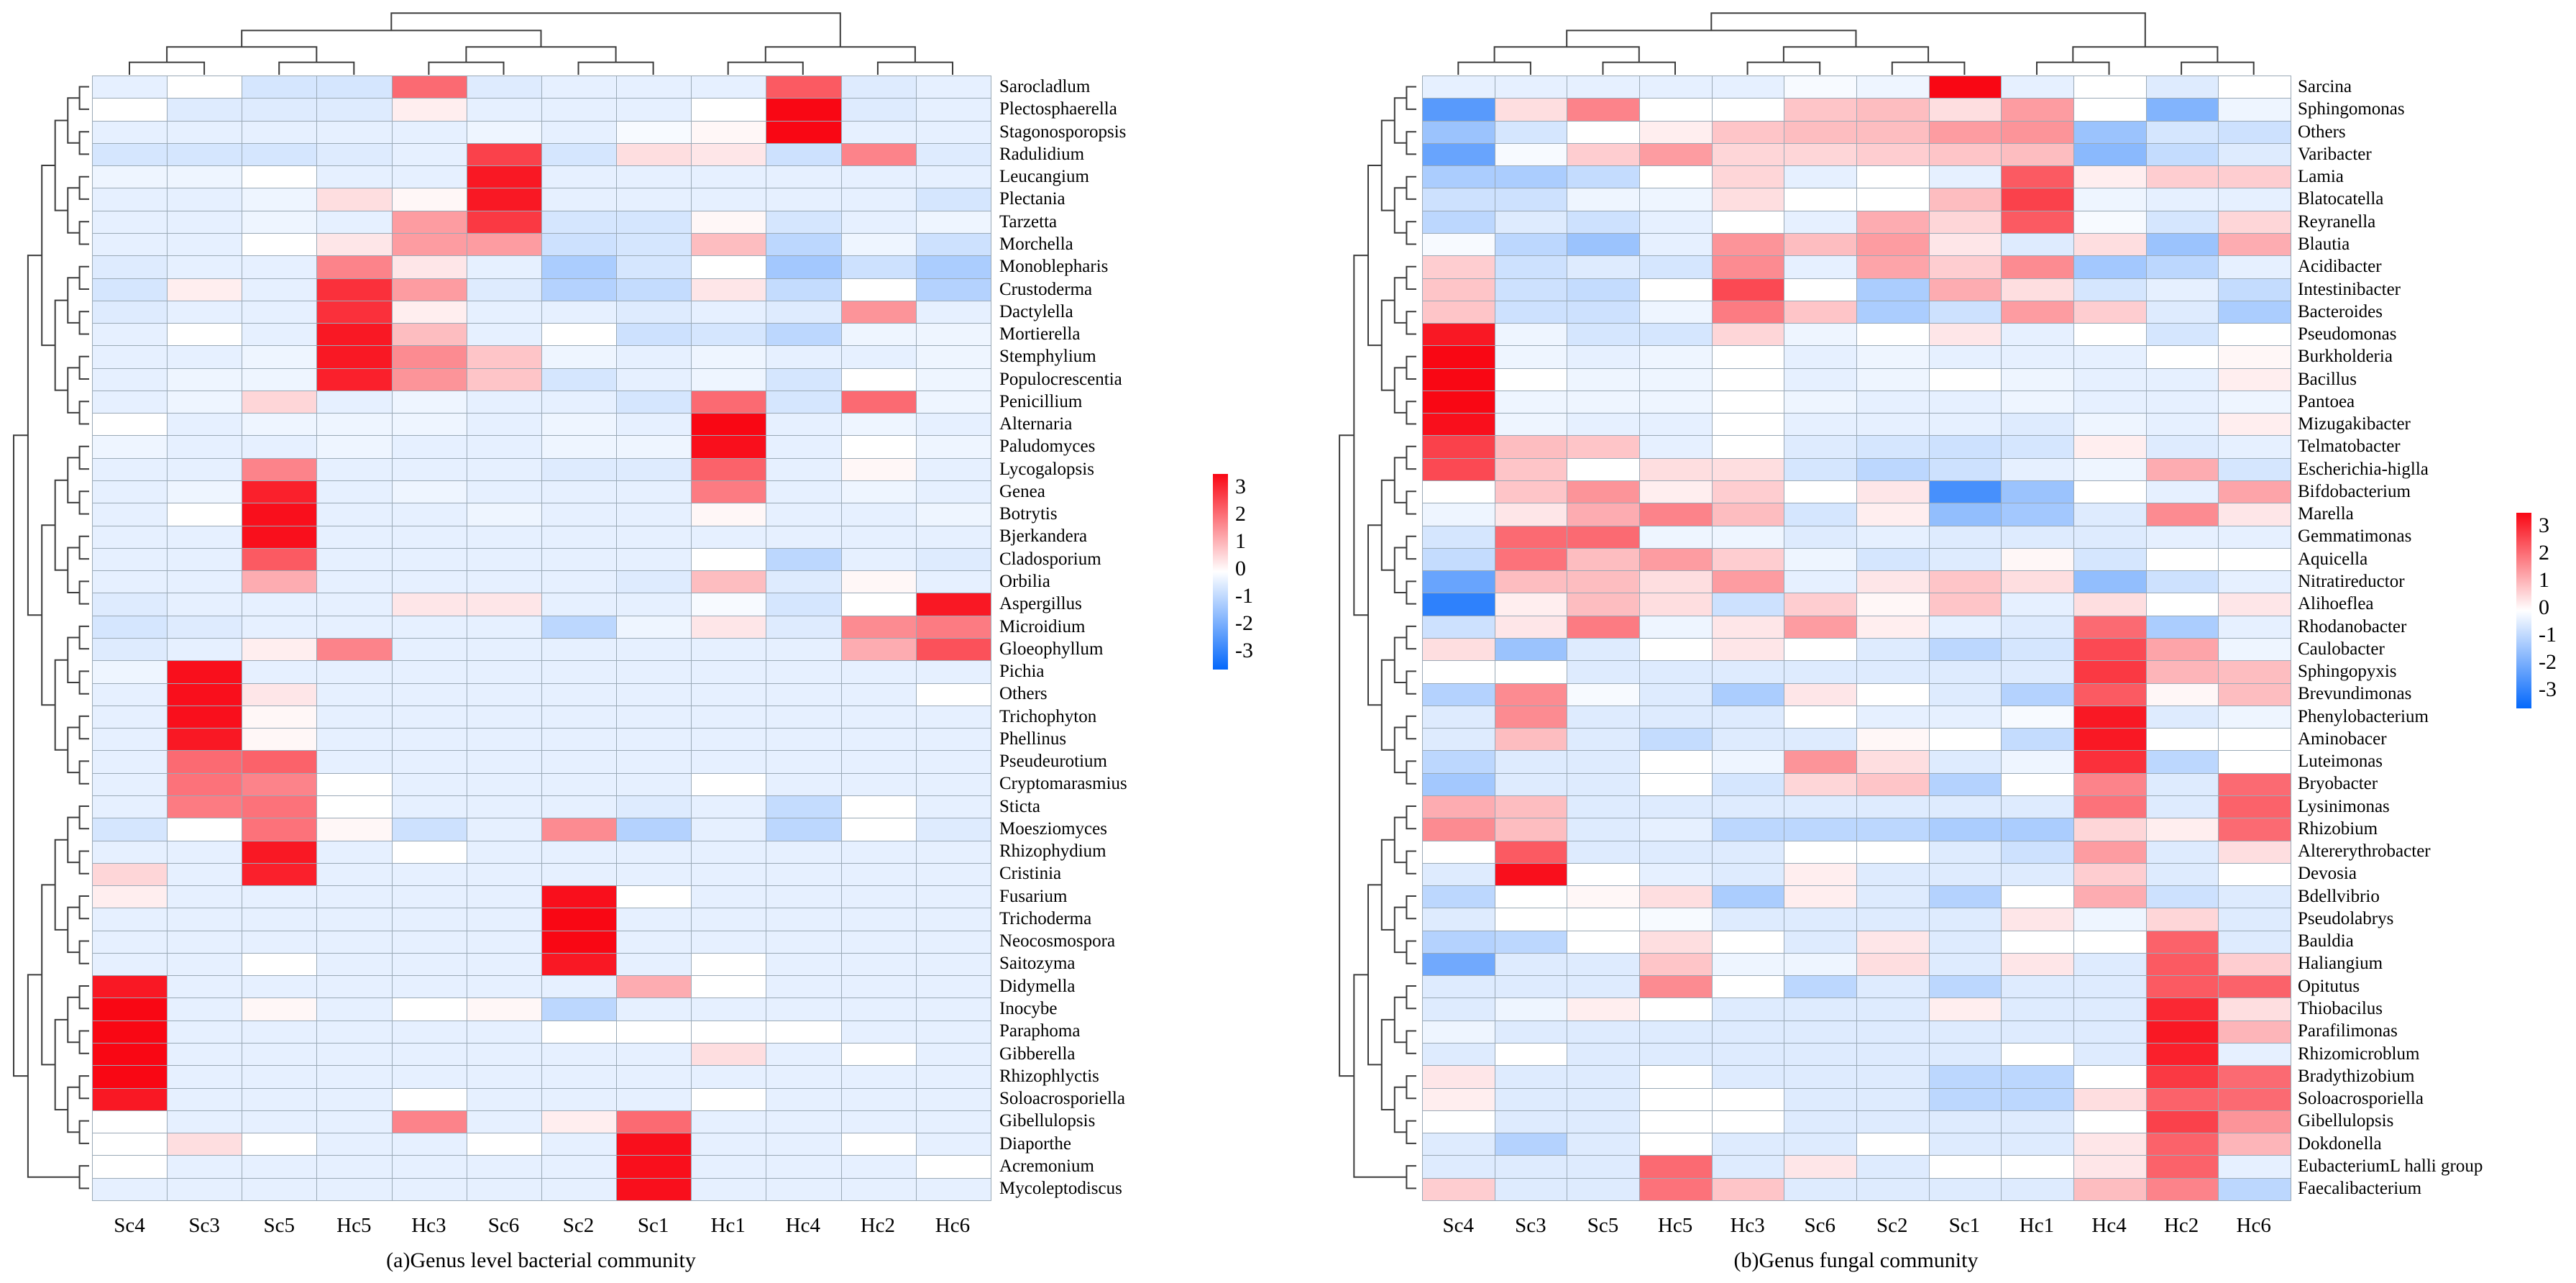 This screenshot has width=2576, height=1283. What do you see at coordinates (1063, 784) in the screenshot?
I see `row-label: Cryptomarasmius` at bounding box center [1063, 784].